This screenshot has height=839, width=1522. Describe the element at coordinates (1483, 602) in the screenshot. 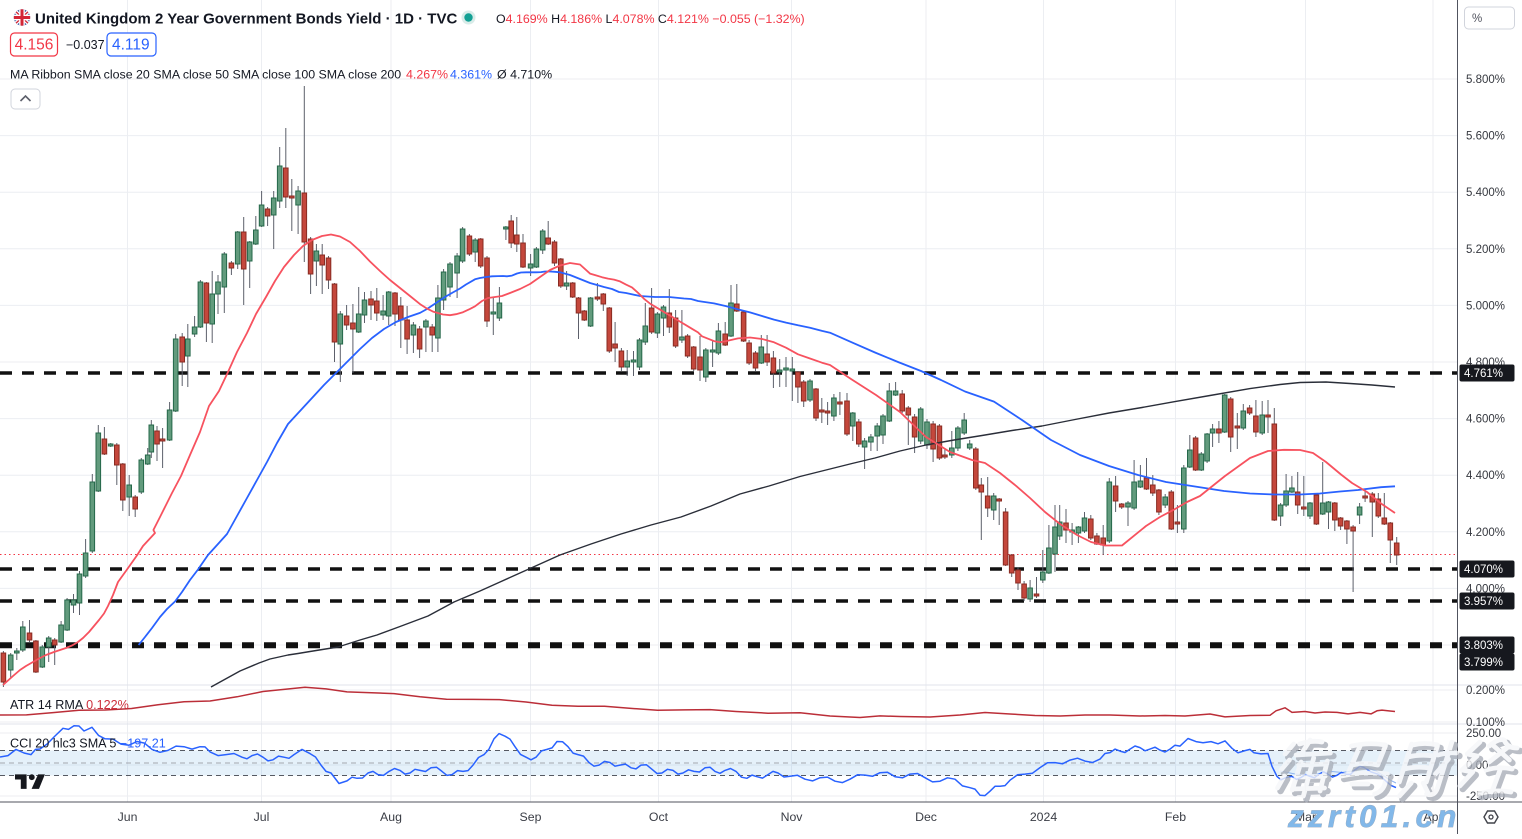

I see `svg-text: 3.957%` at that location.